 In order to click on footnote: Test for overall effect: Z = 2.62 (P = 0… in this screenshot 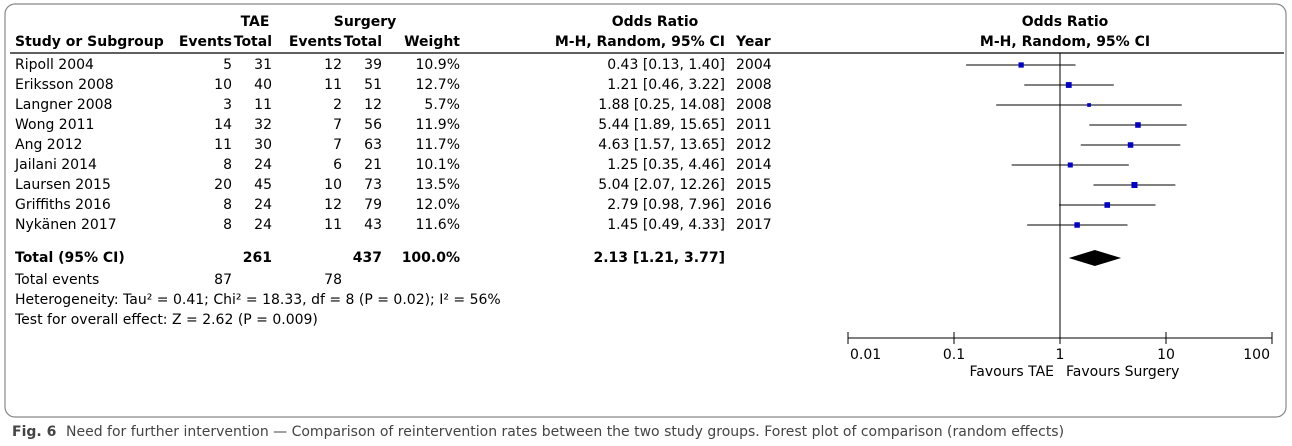, I will do `click(166, 320)`.